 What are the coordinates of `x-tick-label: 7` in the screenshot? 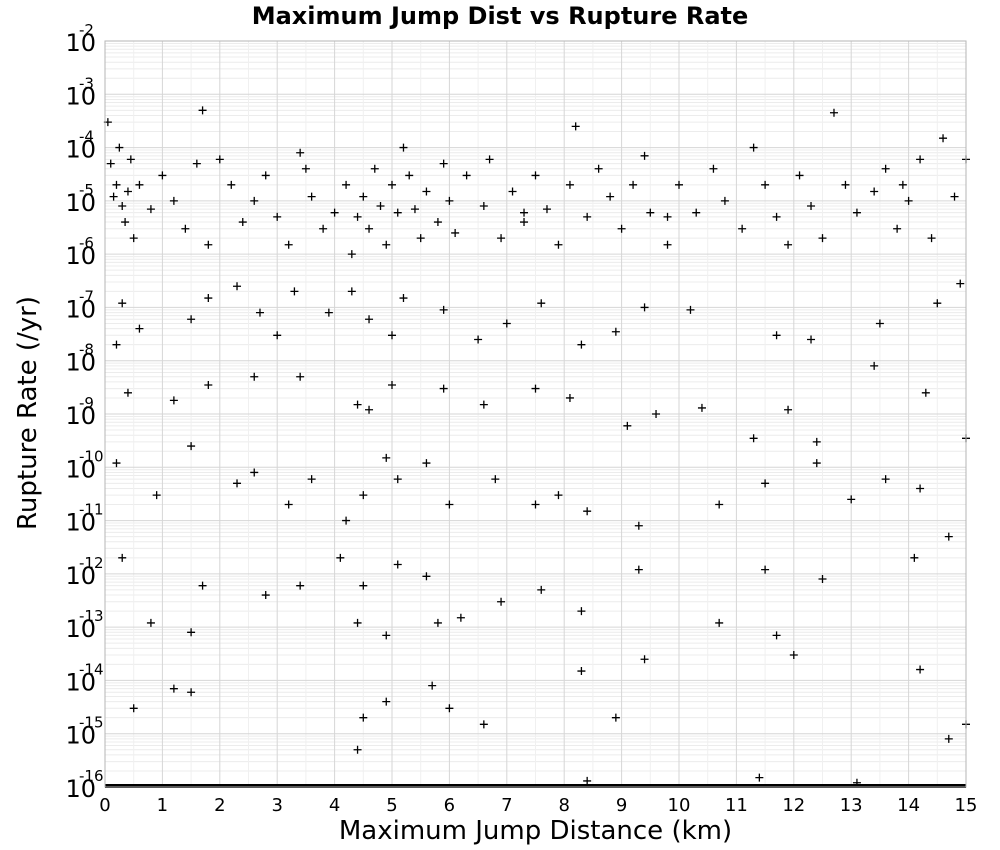 It's located at (506, 805).